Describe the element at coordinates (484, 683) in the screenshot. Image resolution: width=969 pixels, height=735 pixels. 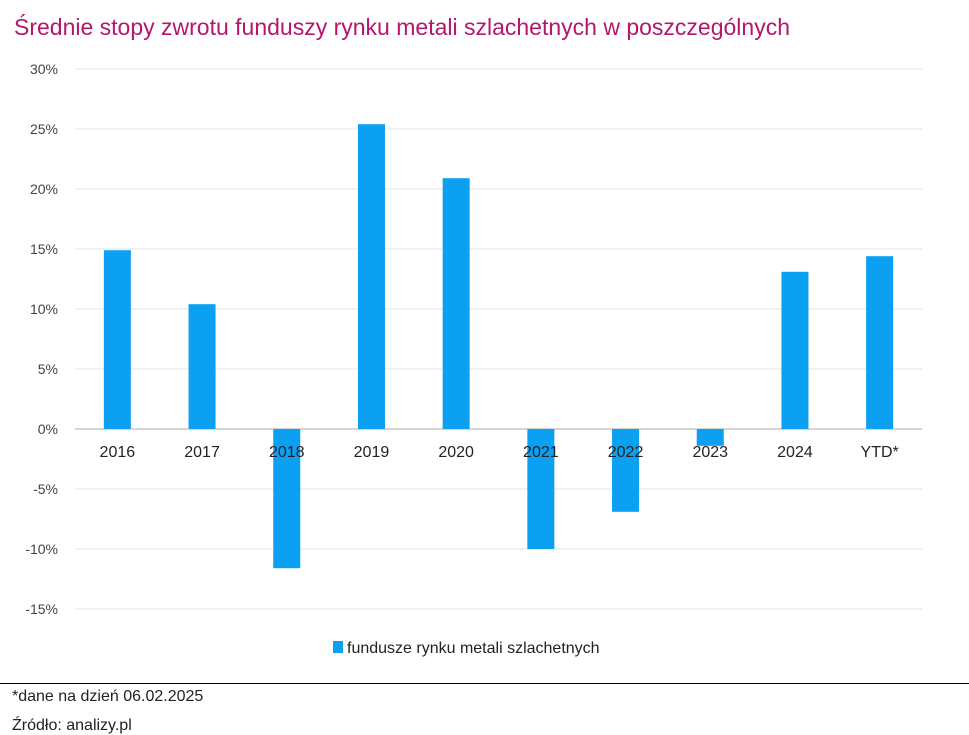
I see `footer-divider` at that location.